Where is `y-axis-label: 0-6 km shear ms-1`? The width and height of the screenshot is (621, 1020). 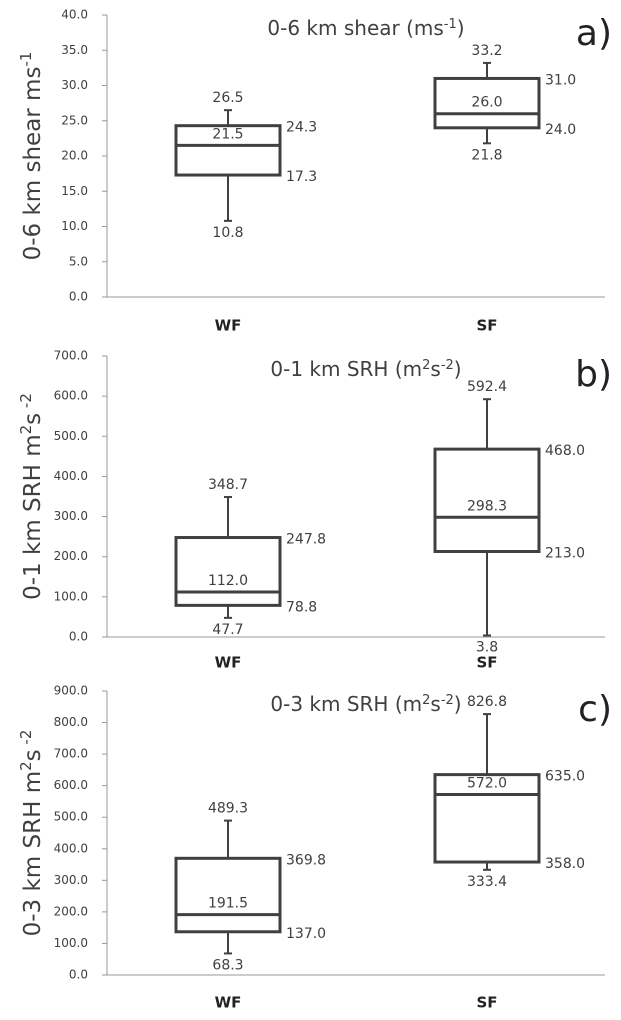
y-axis-label: 0-6 km shear ms-1 is located at coordinates (31, 156).